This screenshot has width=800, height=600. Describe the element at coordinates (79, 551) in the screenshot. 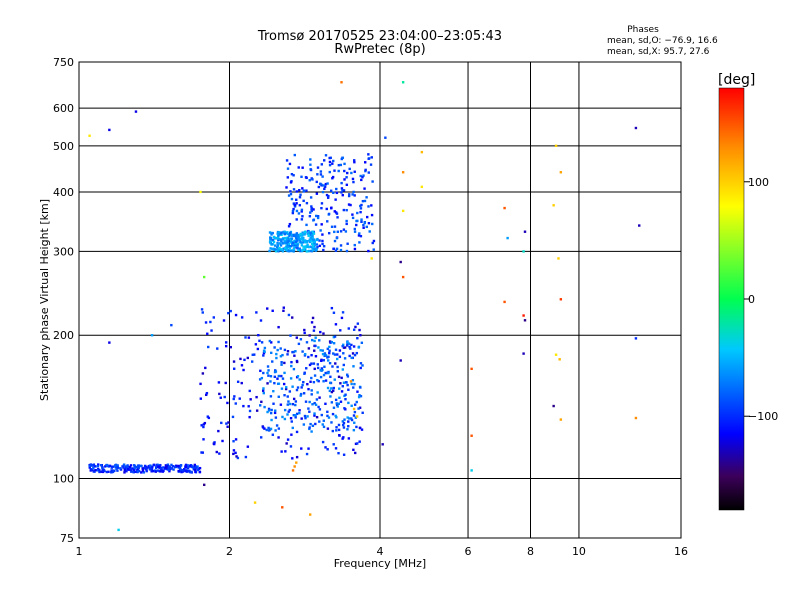

I see `x-tick-label: 1` at that location.